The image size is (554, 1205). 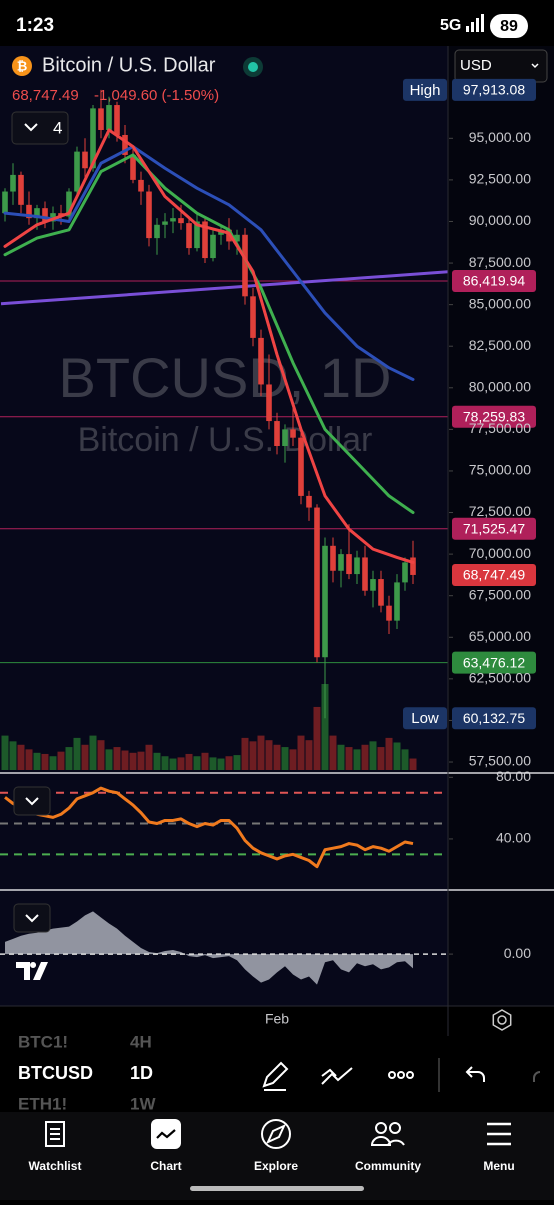 What do you see at coordinates (165, 1166) in the screenshot?
I see `nav-label: Chart` at bounding box center [165, 1166].